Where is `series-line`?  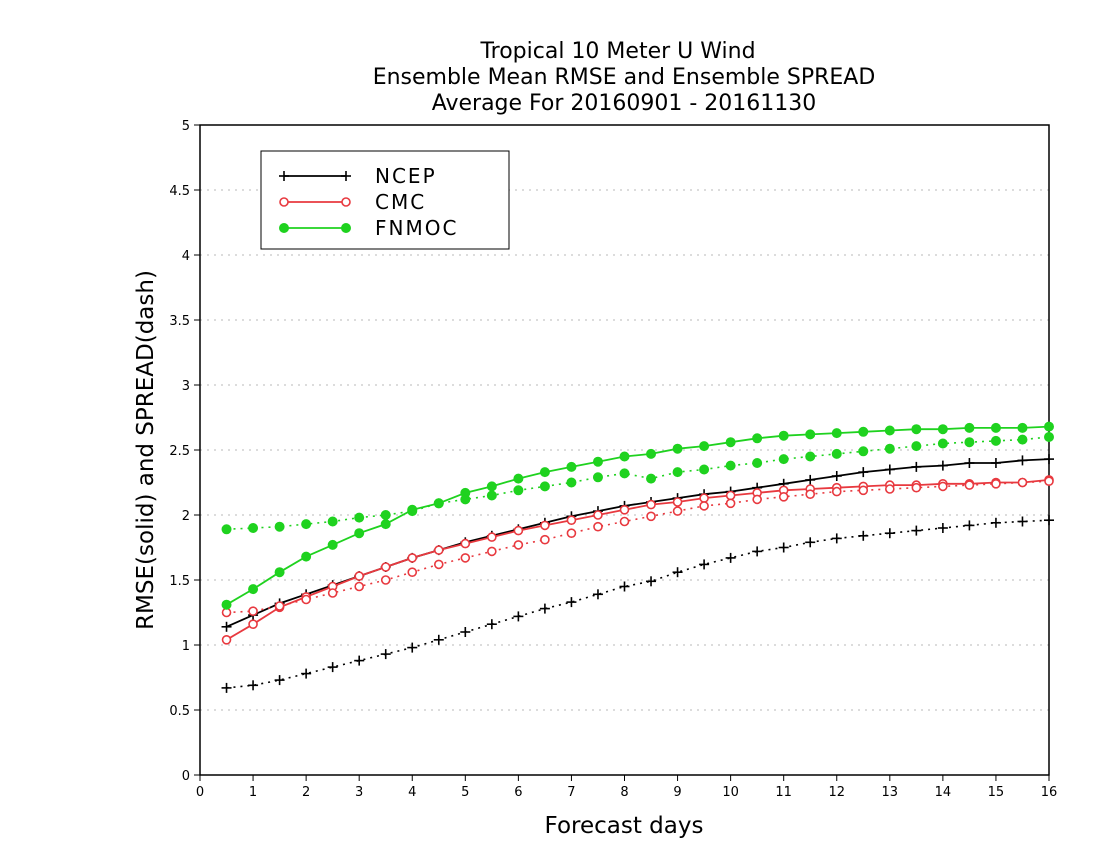 series-line is located at coordinates (638, 604).